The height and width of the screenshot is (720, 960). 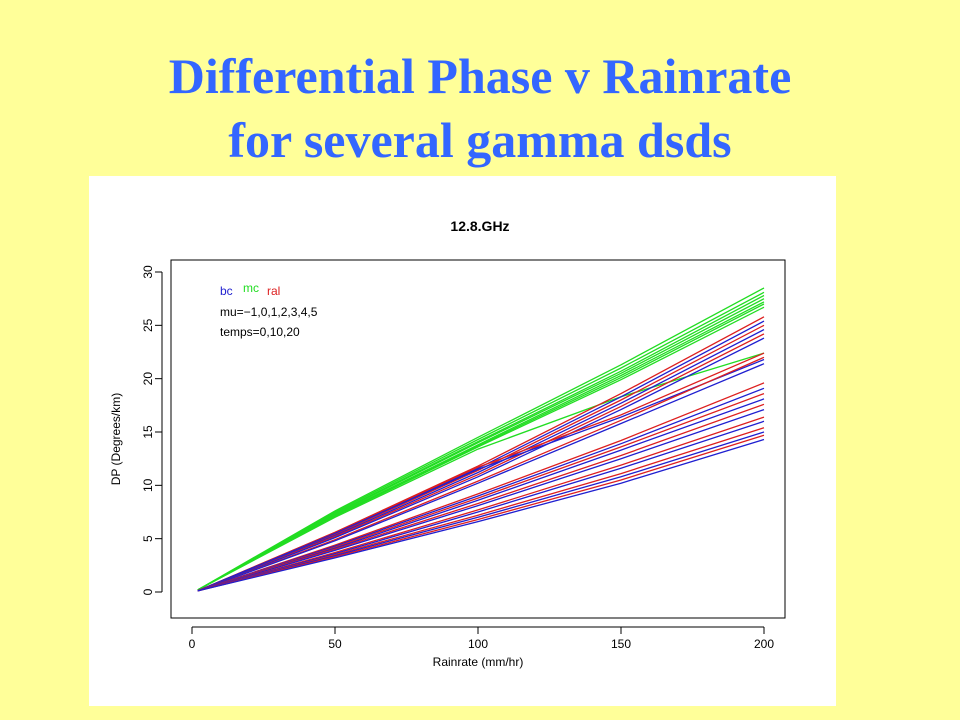 I want to click on x-tick-label: 200, so click(x=764, y=644).